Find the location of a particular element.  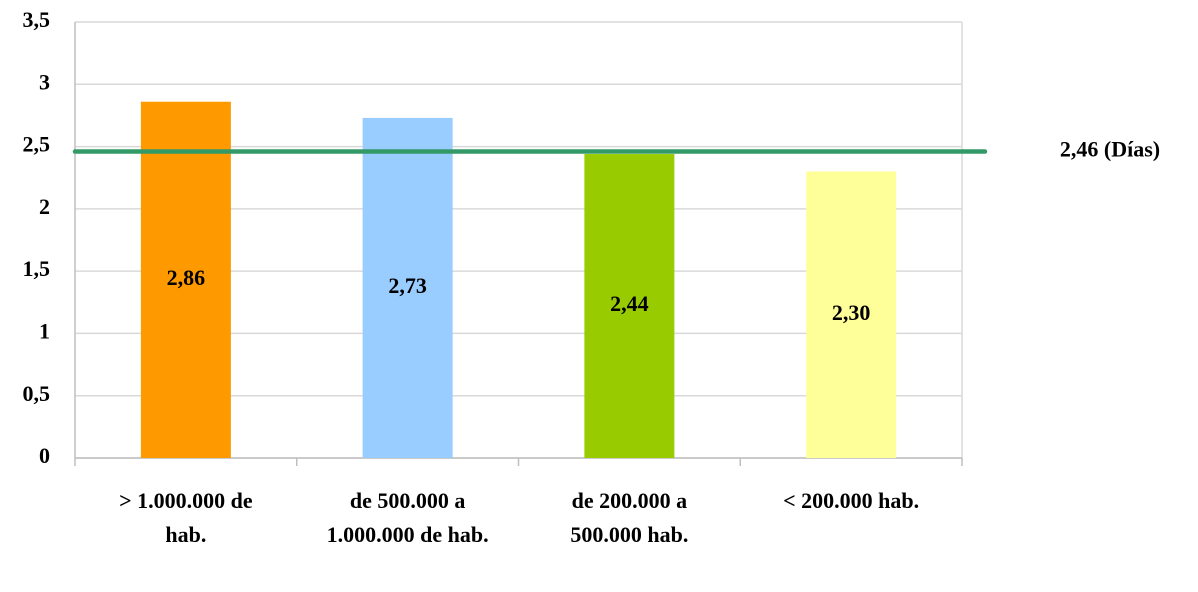

y-tick-label: 0 is located at coordinates (44, 455).